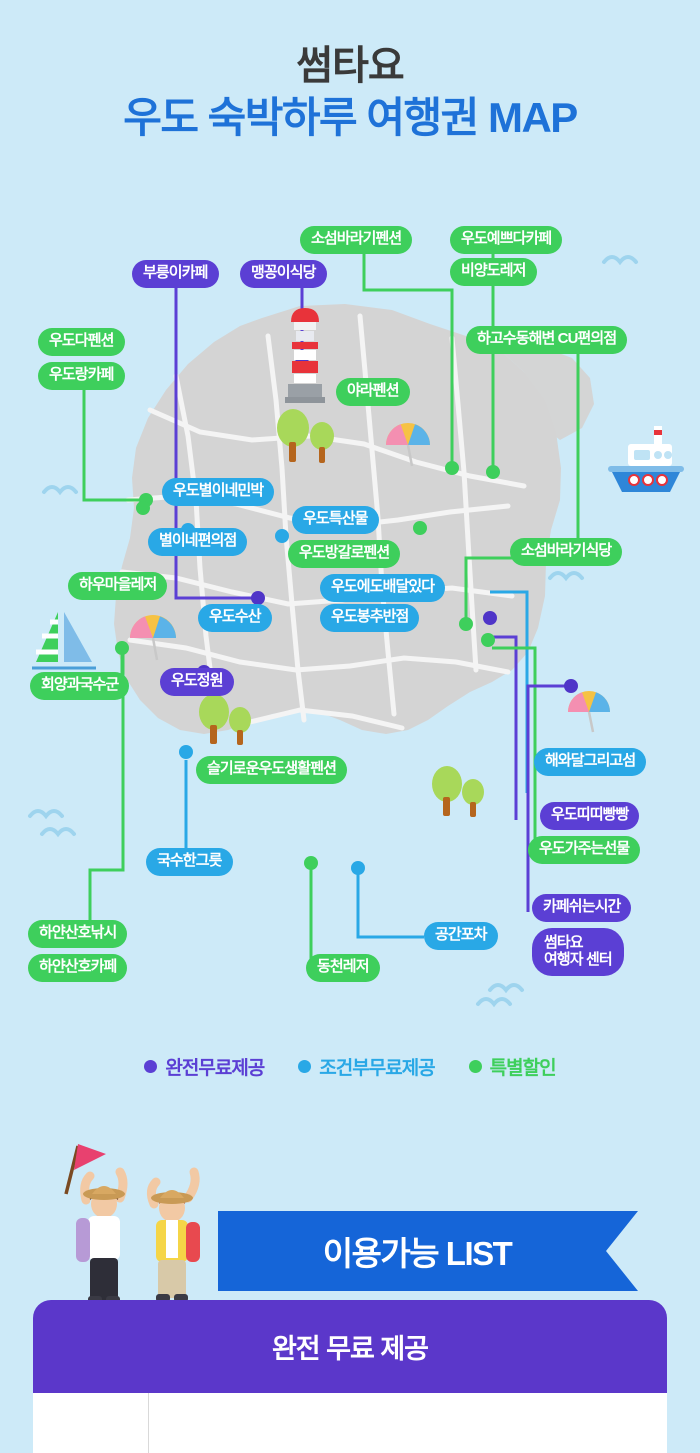 This screenshot has width=700, height=1453. I want to click on map-label-udo-yeppeuda-cafe: 우도예쁘다카페, so click(506, 240).